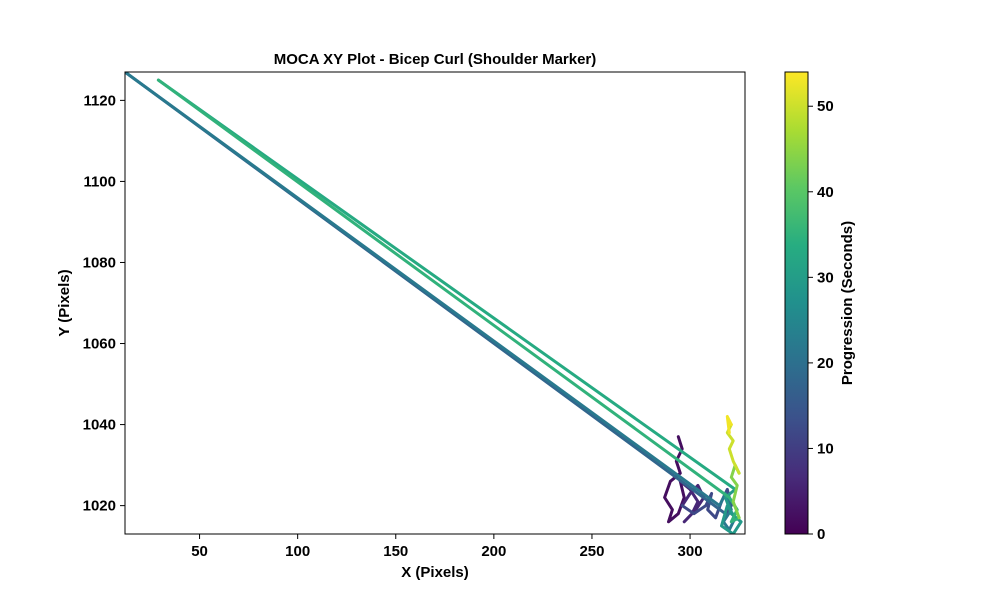 The height and width of the screenshot is (600, 1000). Describe the element at coordinates (99, 506) in the screenshot. I see `y-tick-label: 1020` at that location.